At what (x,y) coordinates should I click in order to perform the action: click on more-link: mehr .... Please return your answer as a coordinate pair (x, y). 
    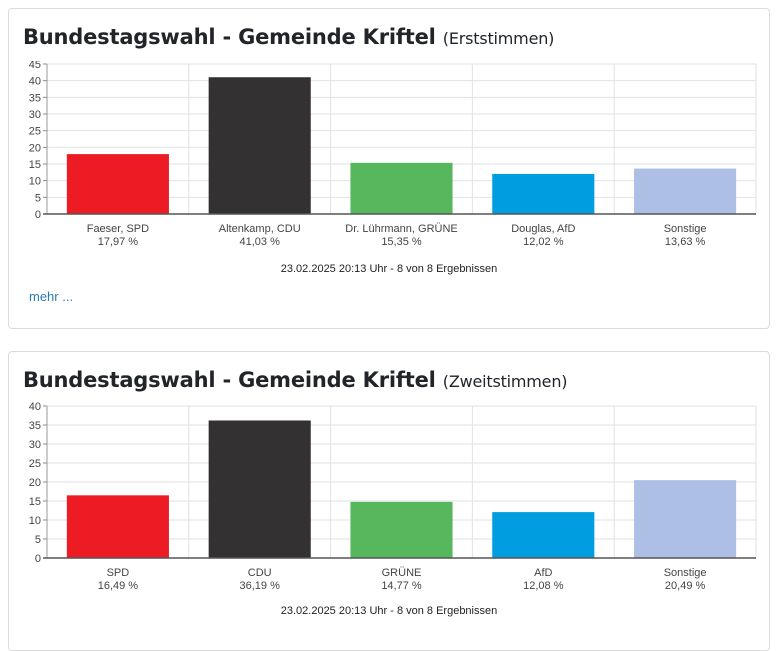
    Looking at the image, I should click on (51, 296).